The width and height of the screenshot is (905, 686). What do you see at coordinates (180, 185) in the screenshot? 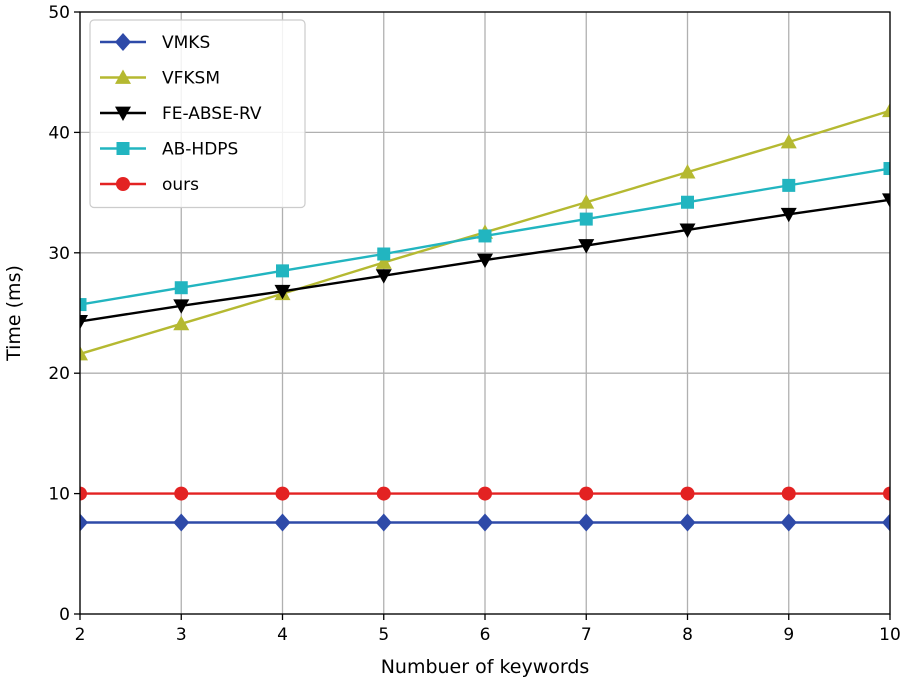
I see `legend-label-ours: ours` at bounding box center [180, 185].